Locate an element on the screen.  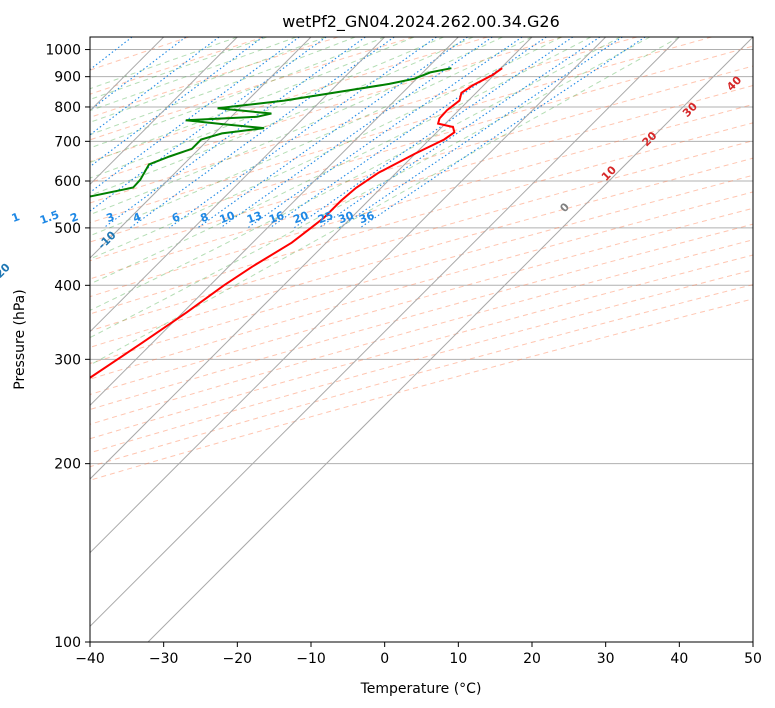
mixing-ratio-label: 30 is located at coordinates (346, 218).